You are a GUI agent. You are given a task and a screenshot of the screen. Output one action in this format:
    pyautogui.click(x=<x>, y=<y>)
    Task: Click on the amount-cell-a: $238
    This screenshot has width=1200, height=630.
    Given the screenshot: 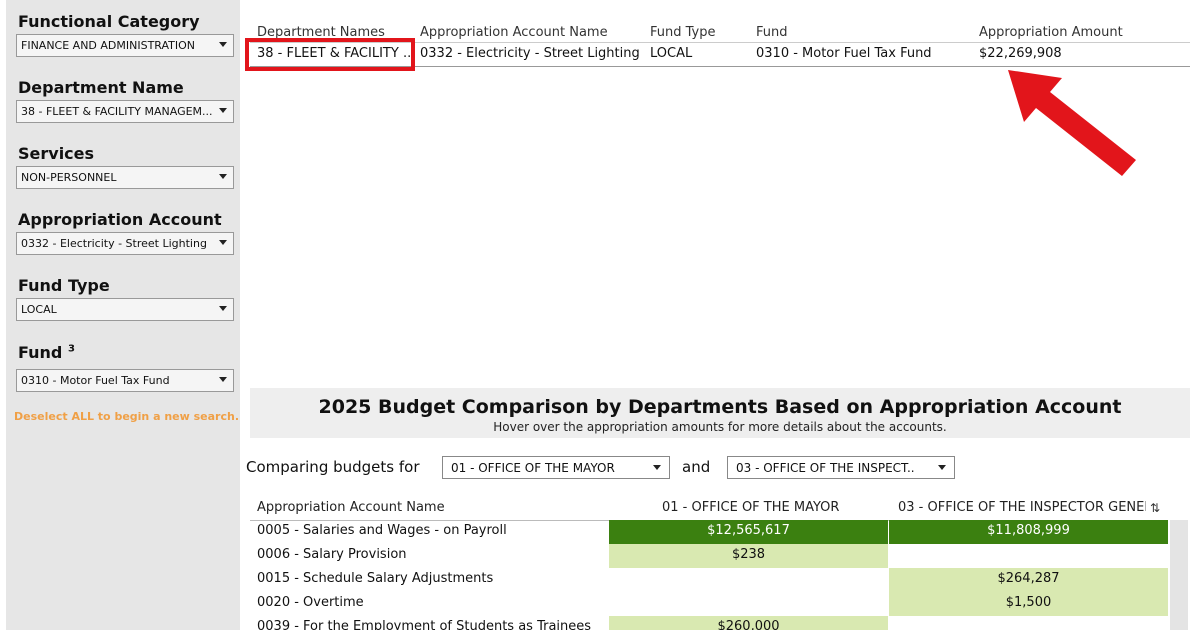 What is the action you would take?
    pyautogui.click(x=748, y=556)
    